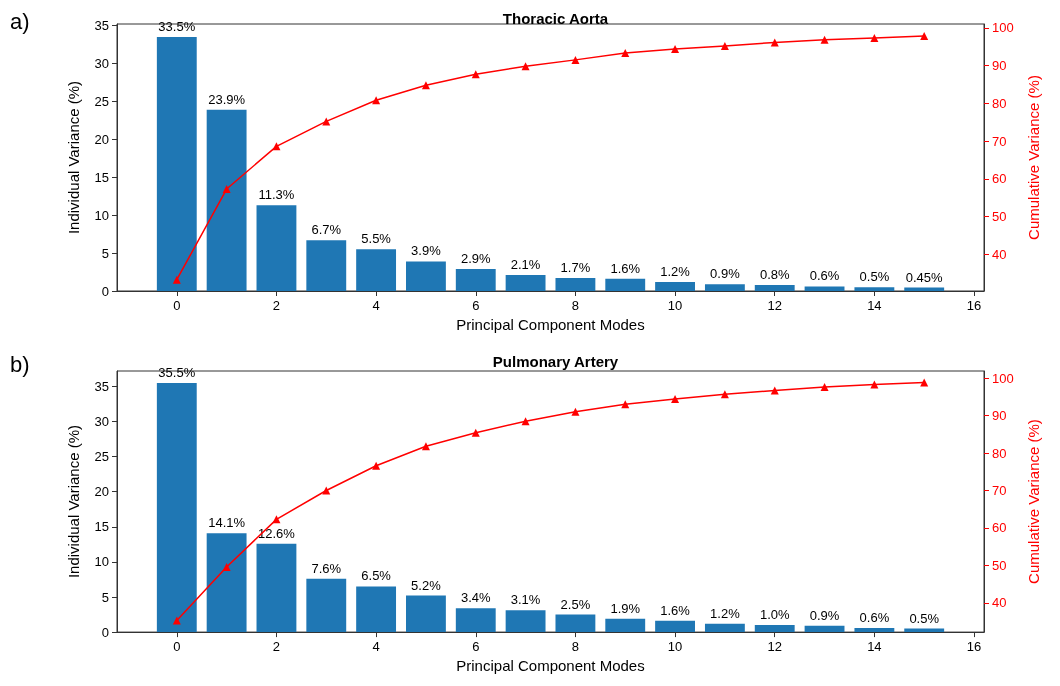  I want to click on data-label: 0.9%, so click(725, 274).